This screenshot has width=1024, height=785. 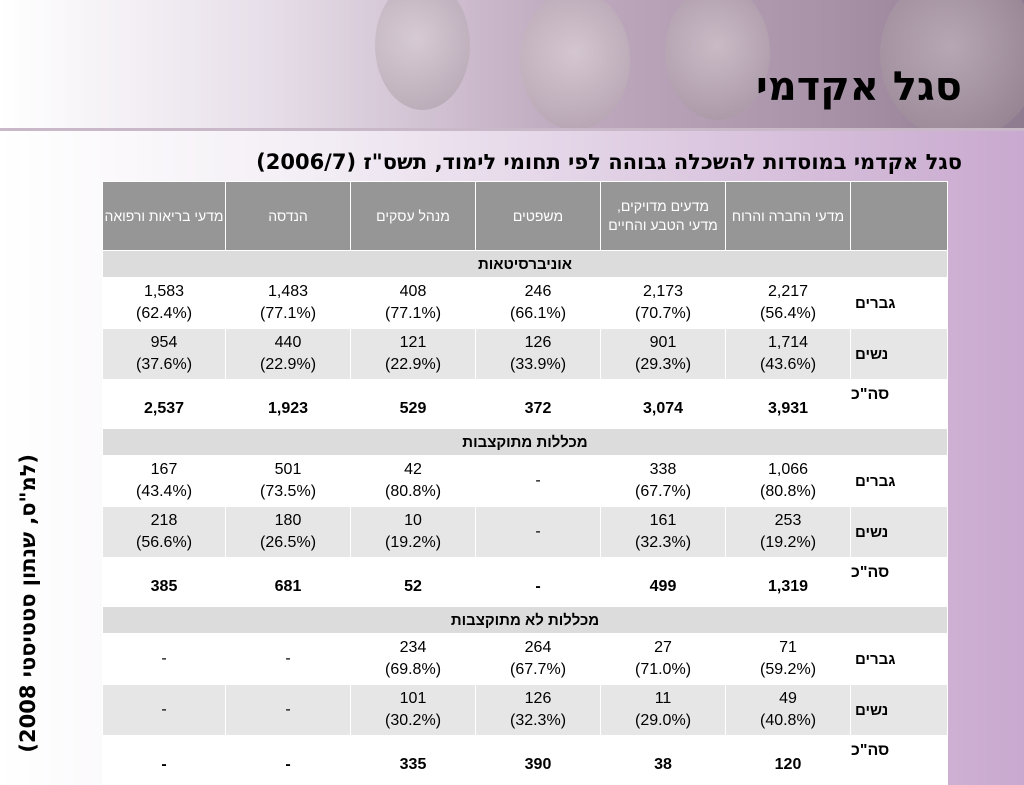 What do you see at coordinates (288, 404) in the screenshot?
I see `total-cell: 1,923` at bounding box center [288, 404].